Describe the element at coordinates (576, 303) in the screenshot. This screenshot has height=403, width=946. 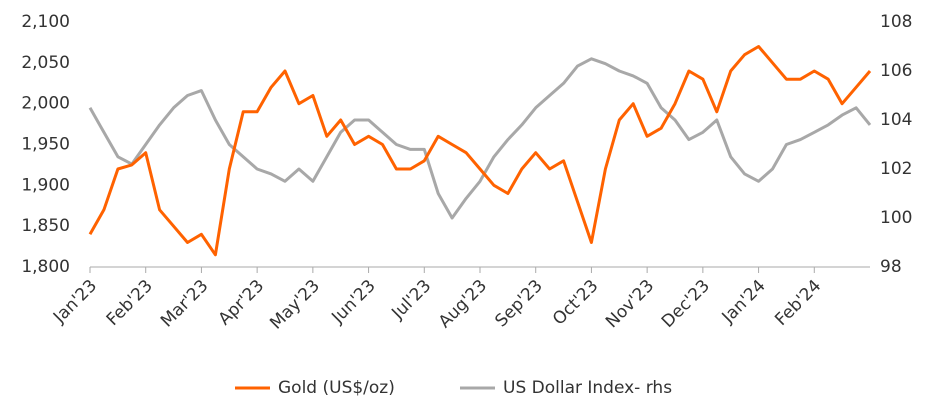
I see `x-tick-label: Oct'23` at that location.